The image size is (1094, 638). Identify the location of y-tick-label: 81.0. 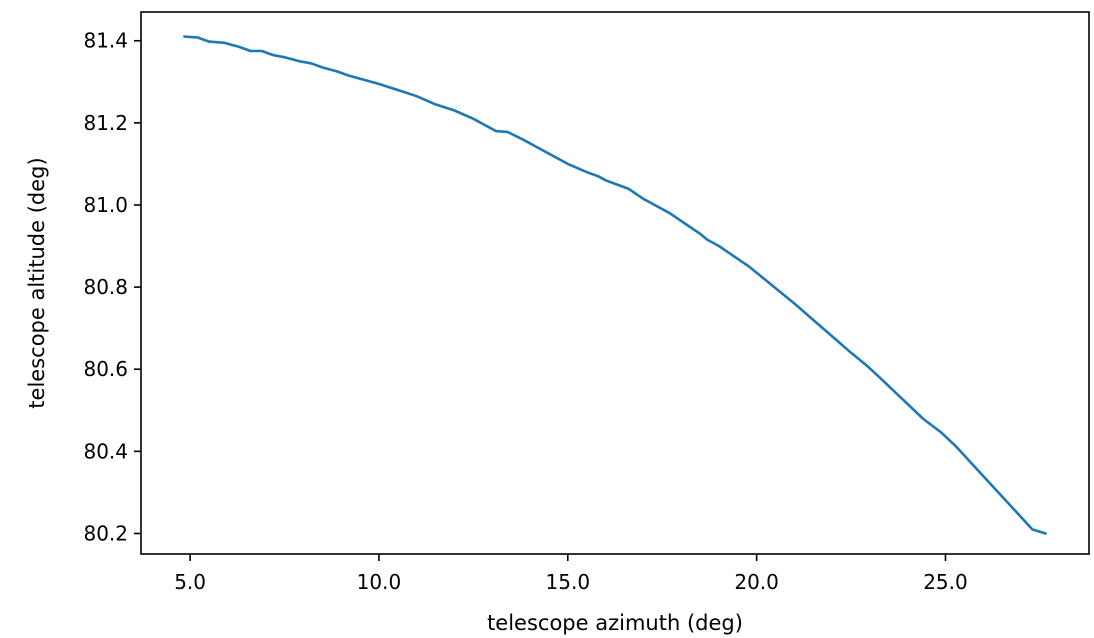
(105, 205).